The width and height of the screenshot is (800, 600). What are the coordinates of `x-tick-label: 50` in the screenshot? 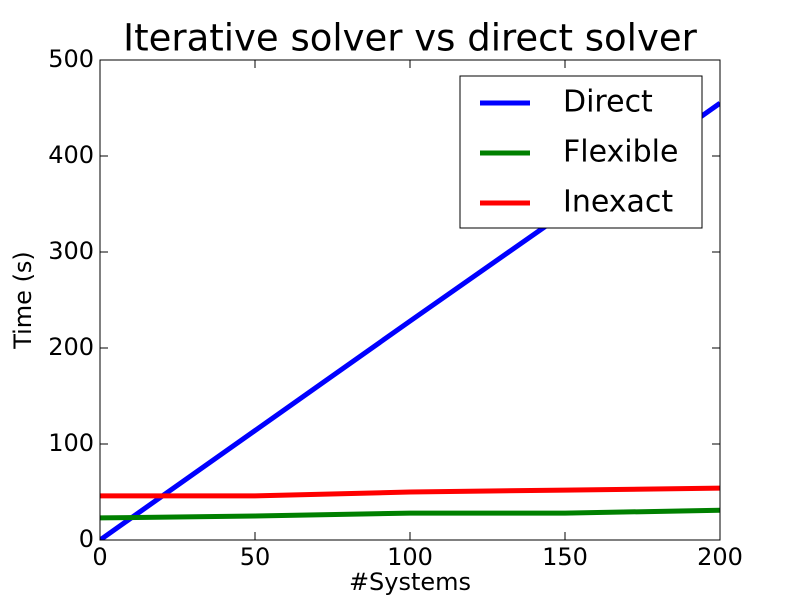 It's located at (255, 557).